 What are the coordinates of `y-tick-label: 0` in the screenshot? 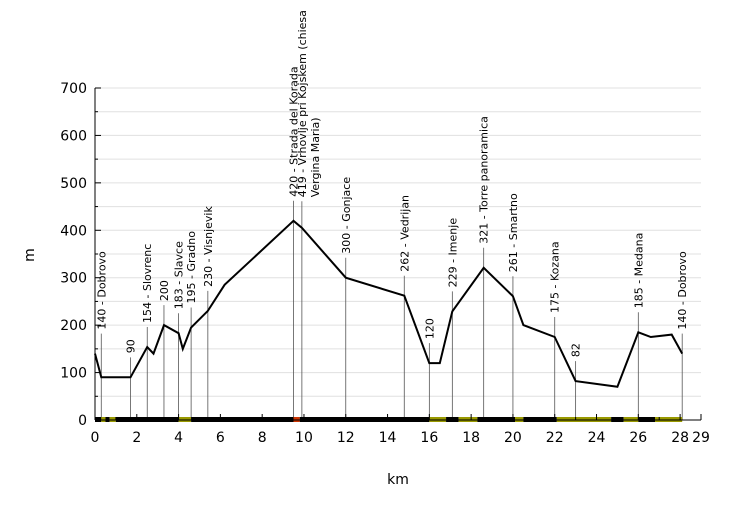 It's located at (82, 421).